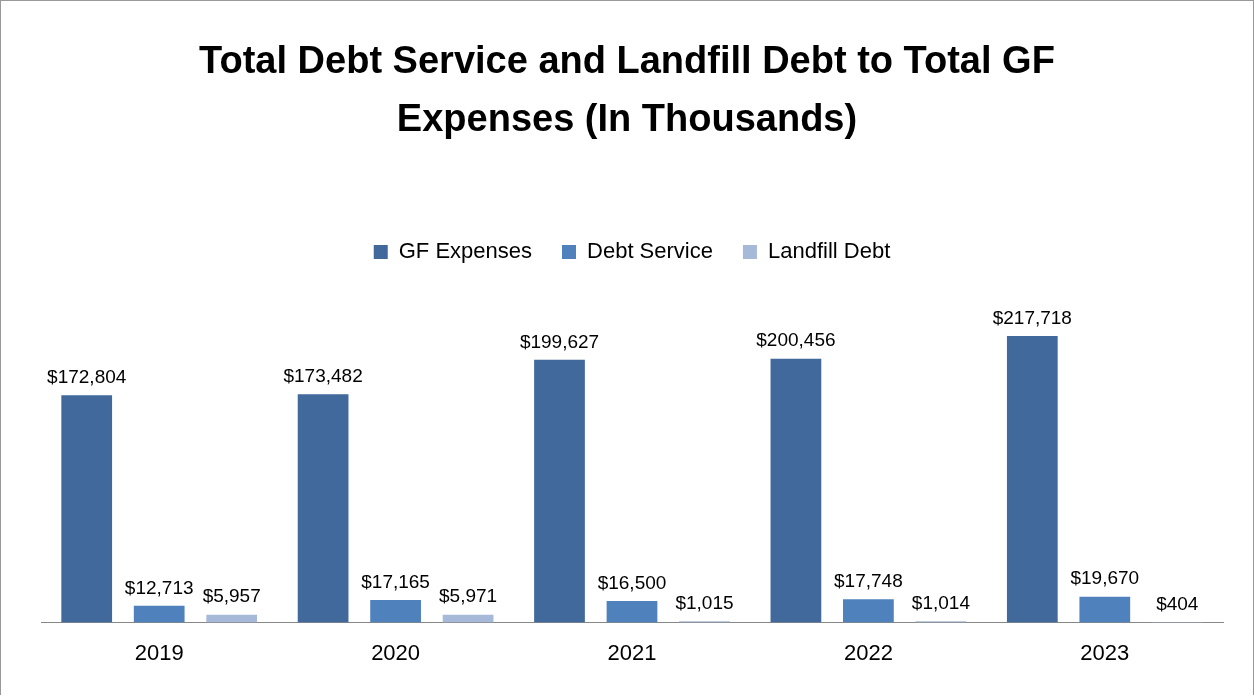  What do you see at coordinates (829, 251) in the screenshot?
I see `legend-label: Landfill Debt` at bounding box center [829, 251].